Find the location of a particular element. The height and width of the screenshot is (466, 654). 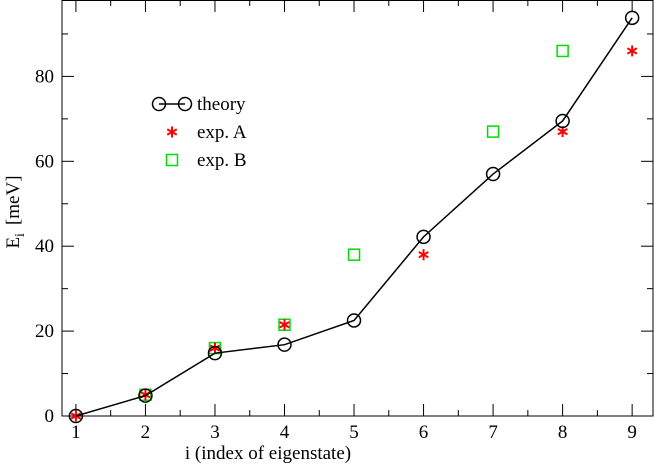

x-tick-label: 1 is located at coordinates (76, 432).